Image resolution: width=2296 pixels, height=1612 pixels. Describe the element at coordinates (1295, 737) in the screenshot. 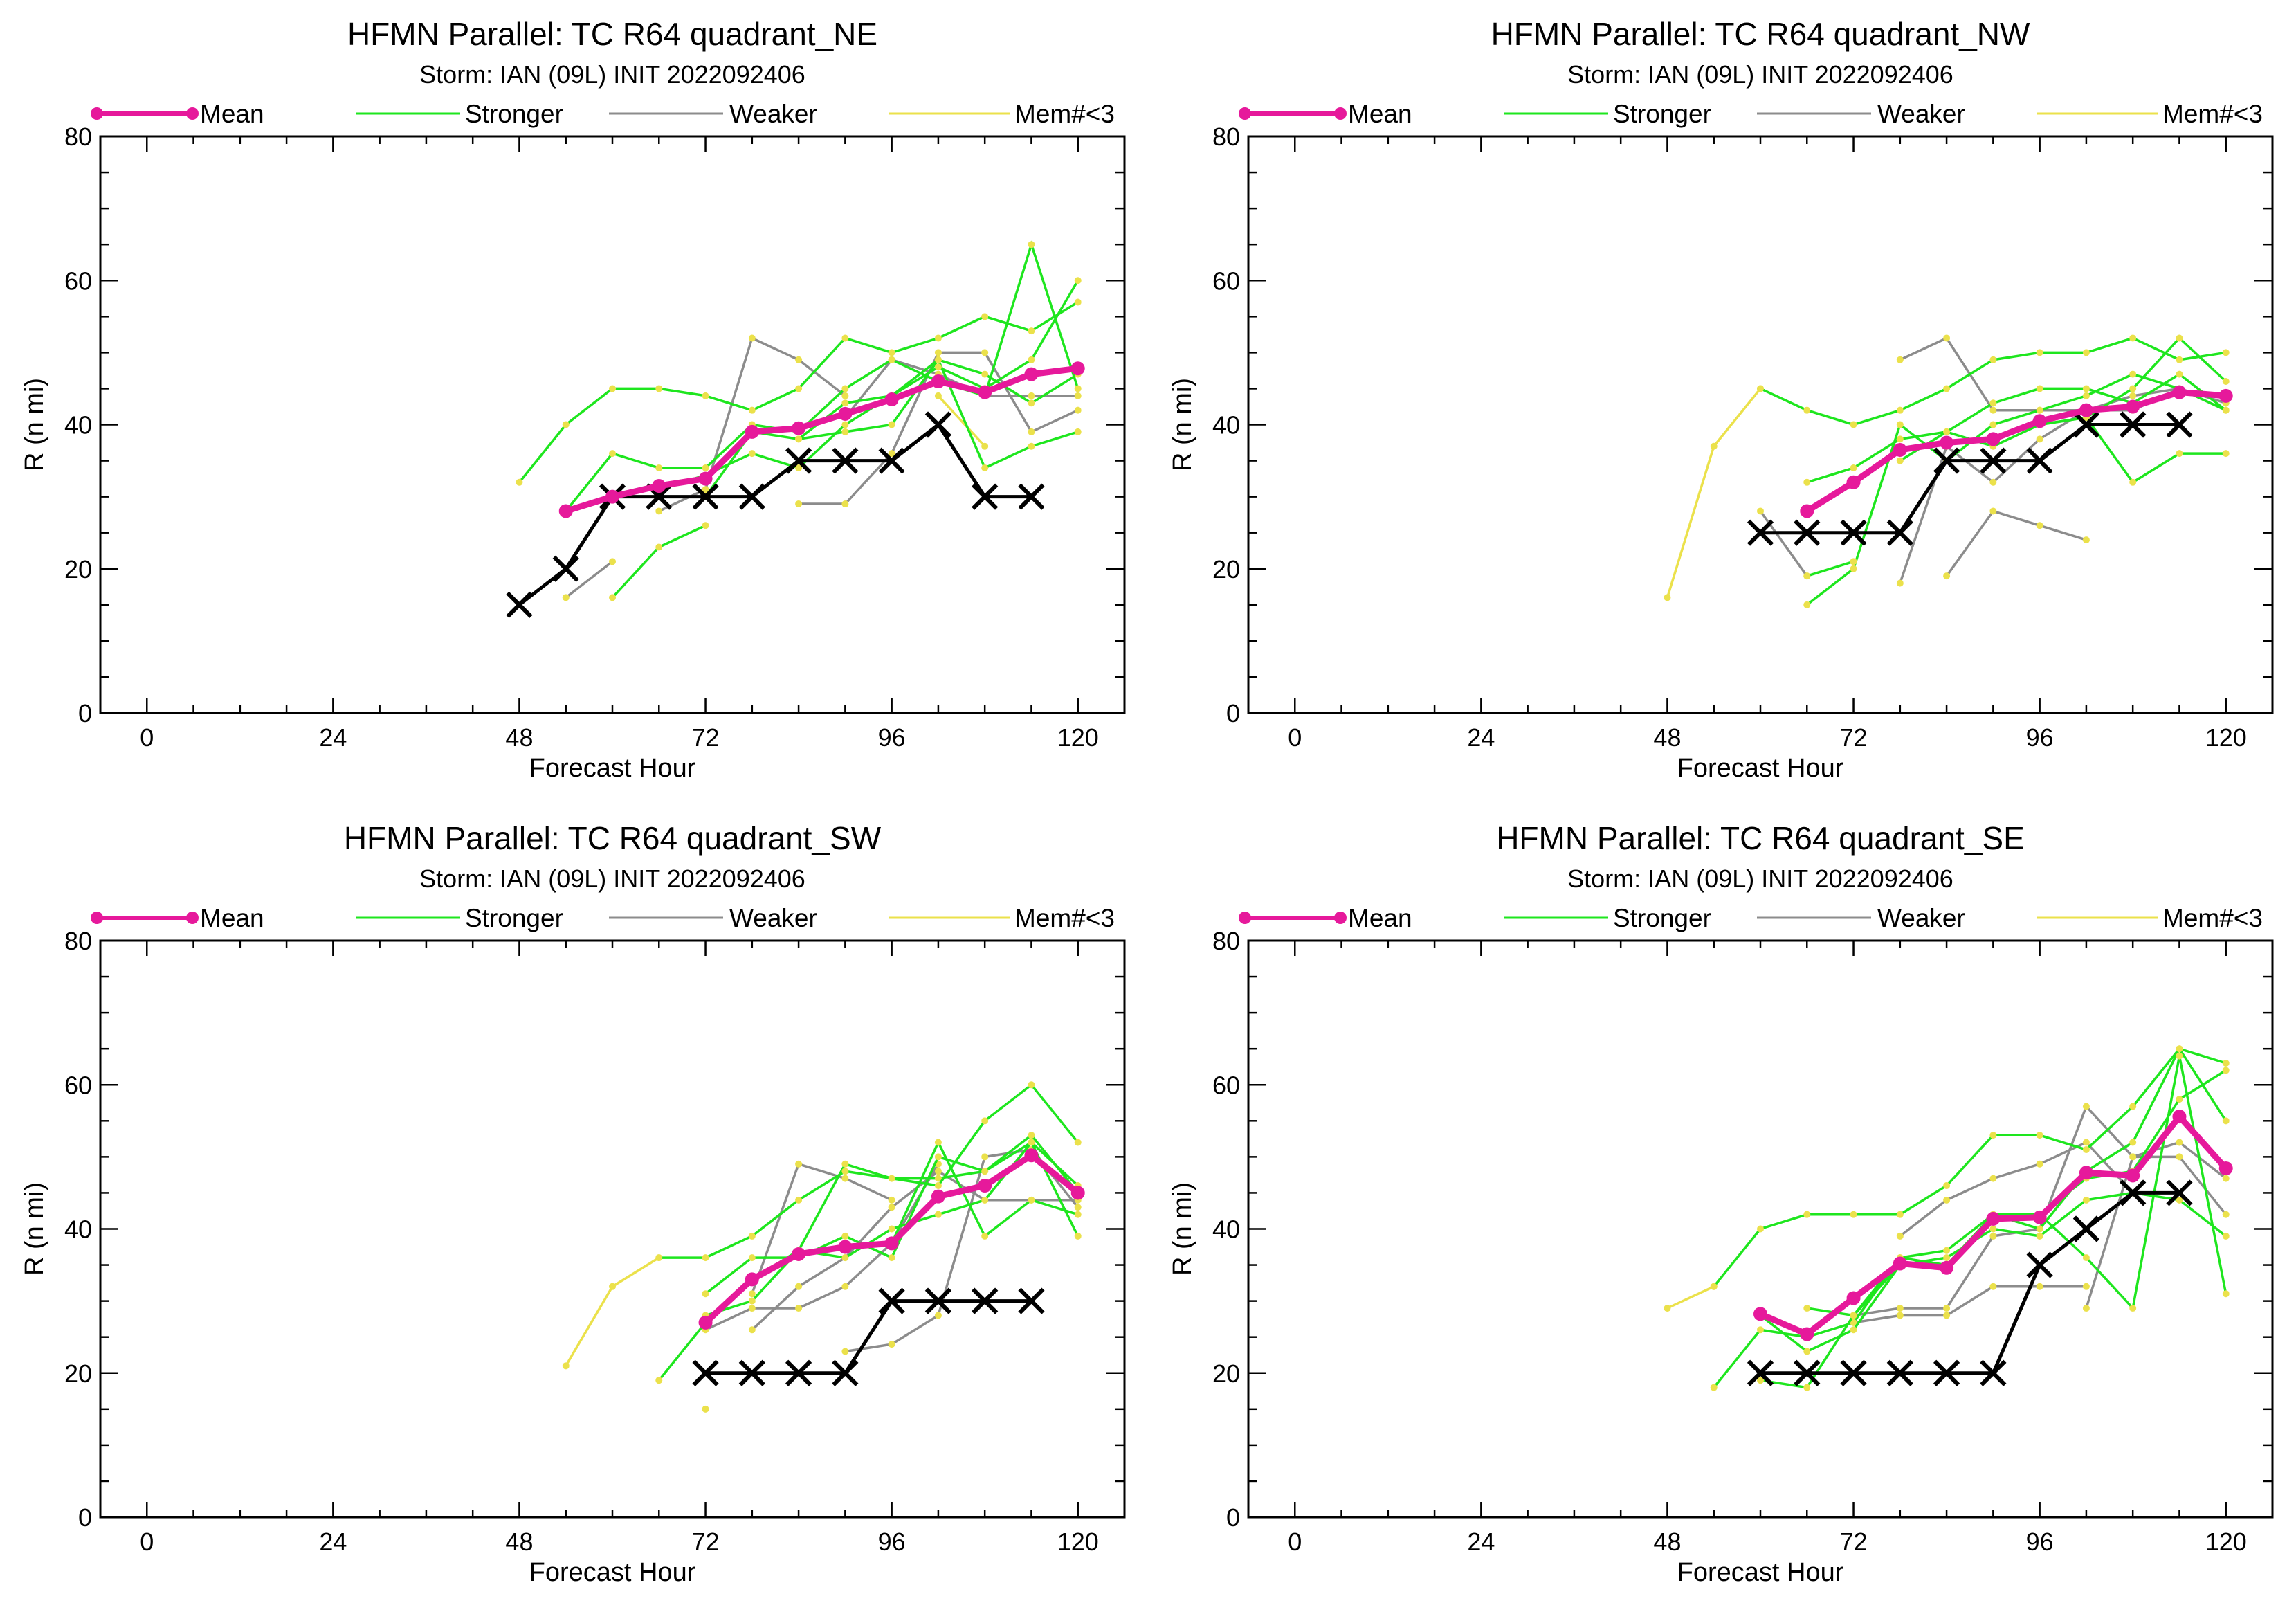

I see `x-tick-label: 0` at that location.